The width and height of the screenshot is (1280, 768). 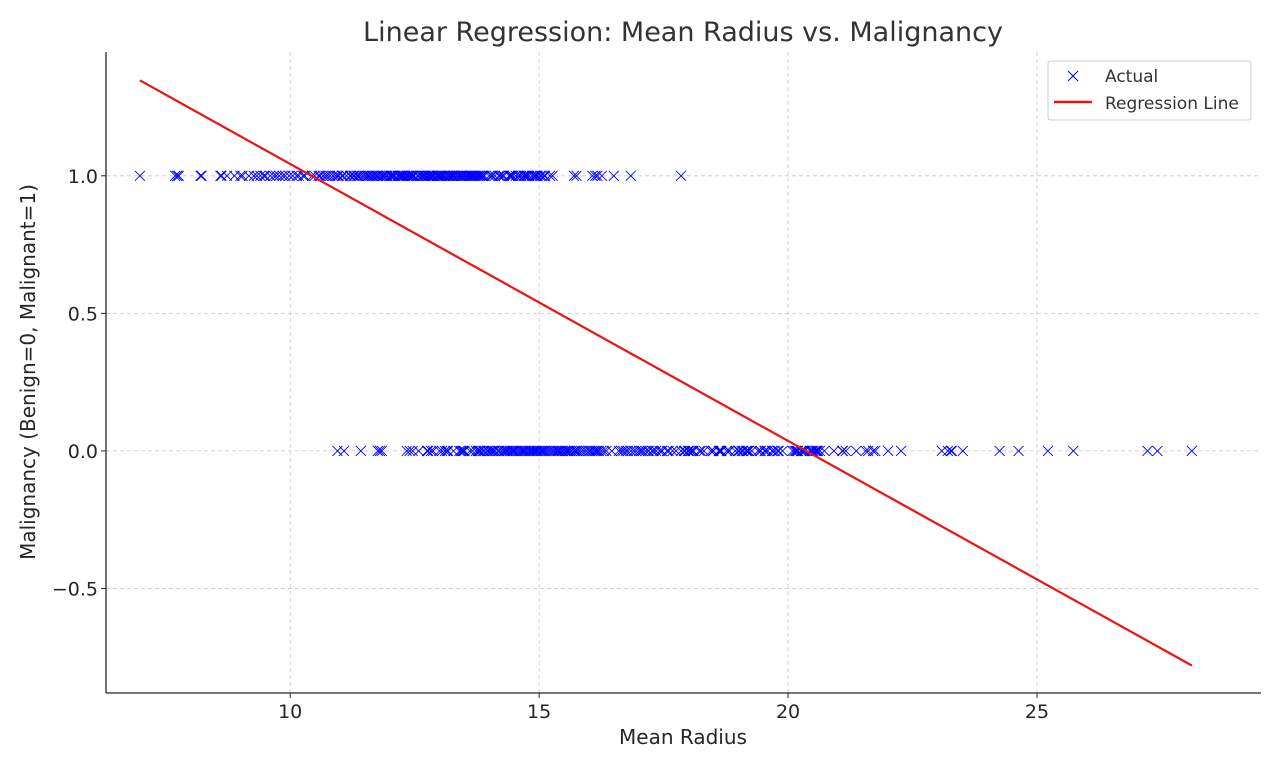 What do you see at coordinates (75, 589) in the screenshot?
I see `y-tick-label: −0.5` at bounding box center [75, 589].